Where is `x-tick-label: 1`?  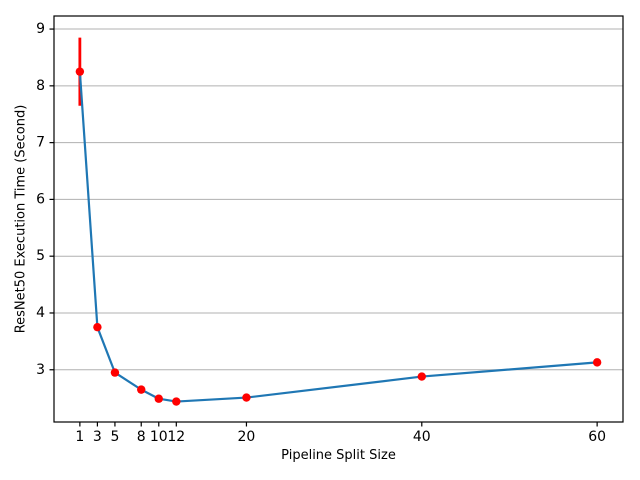
x-tick-label: 1 is located at coordinates (79, 437).